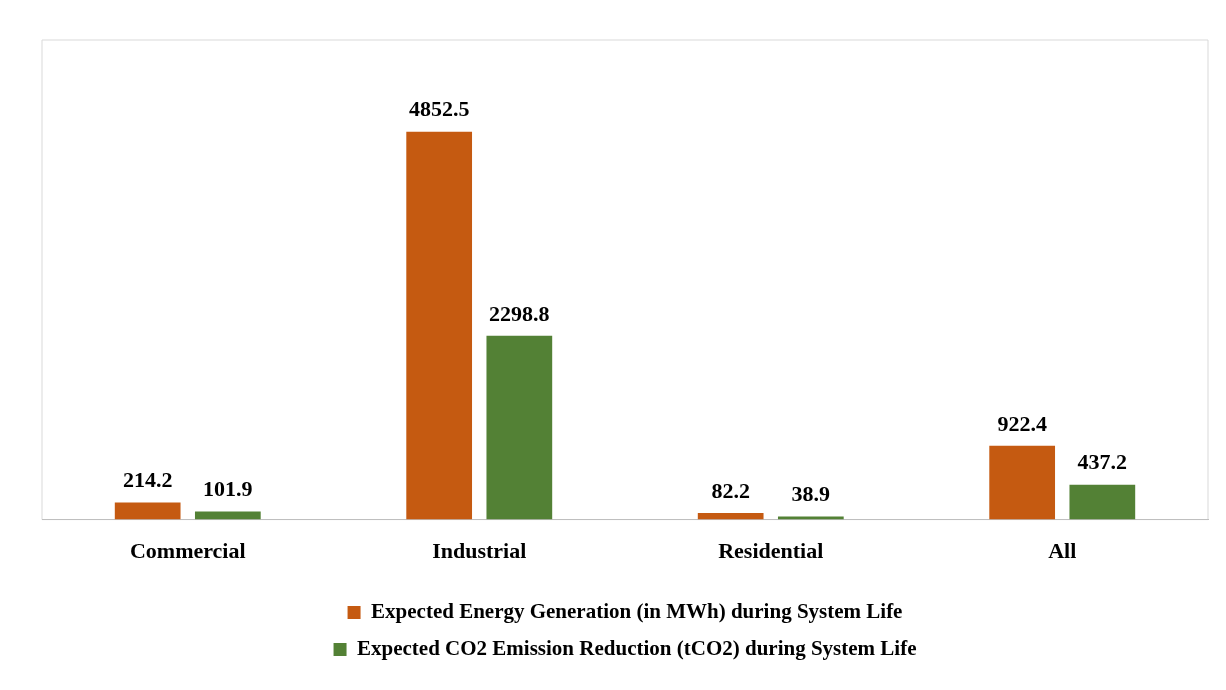  Describe the element at coordinates (811, 494) in the screenshot. I see `data-label: 38.9` at that location.